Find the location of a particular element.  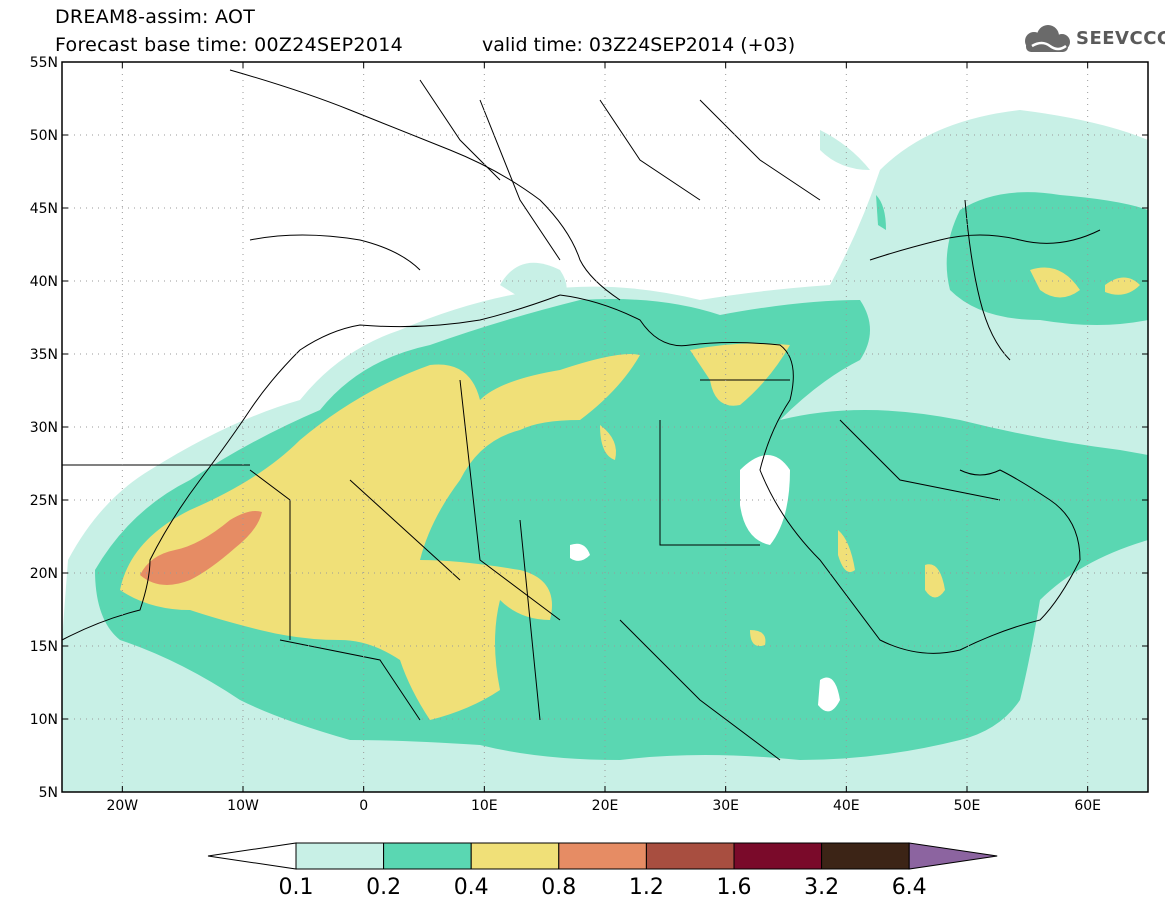

colorbar-label: 0.4 is located at coordinates (471, 887).